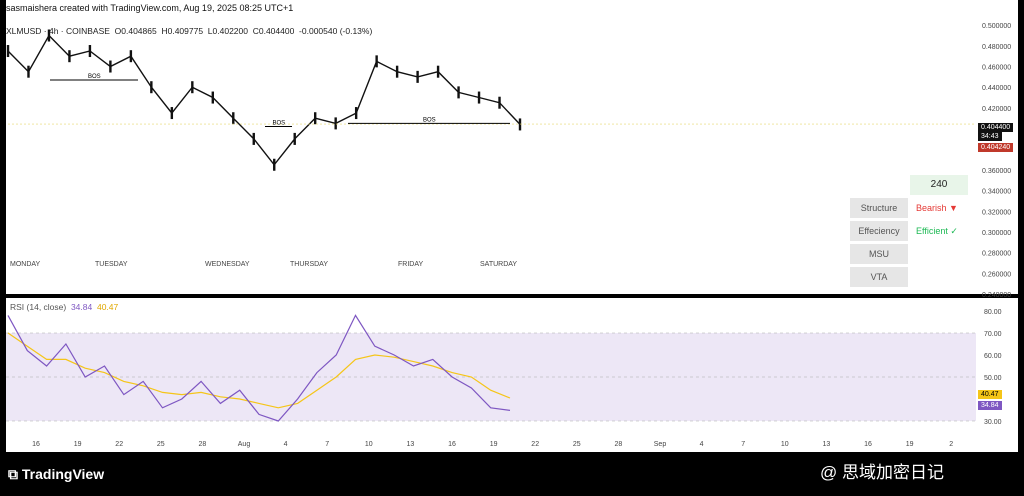 Image resolution: width=1024 pixels, height=496 pixels. Describe the element at coordinates (336, 31) in the screenshot. I see `change-value: -0.000540 (-0.13%)` at that location.